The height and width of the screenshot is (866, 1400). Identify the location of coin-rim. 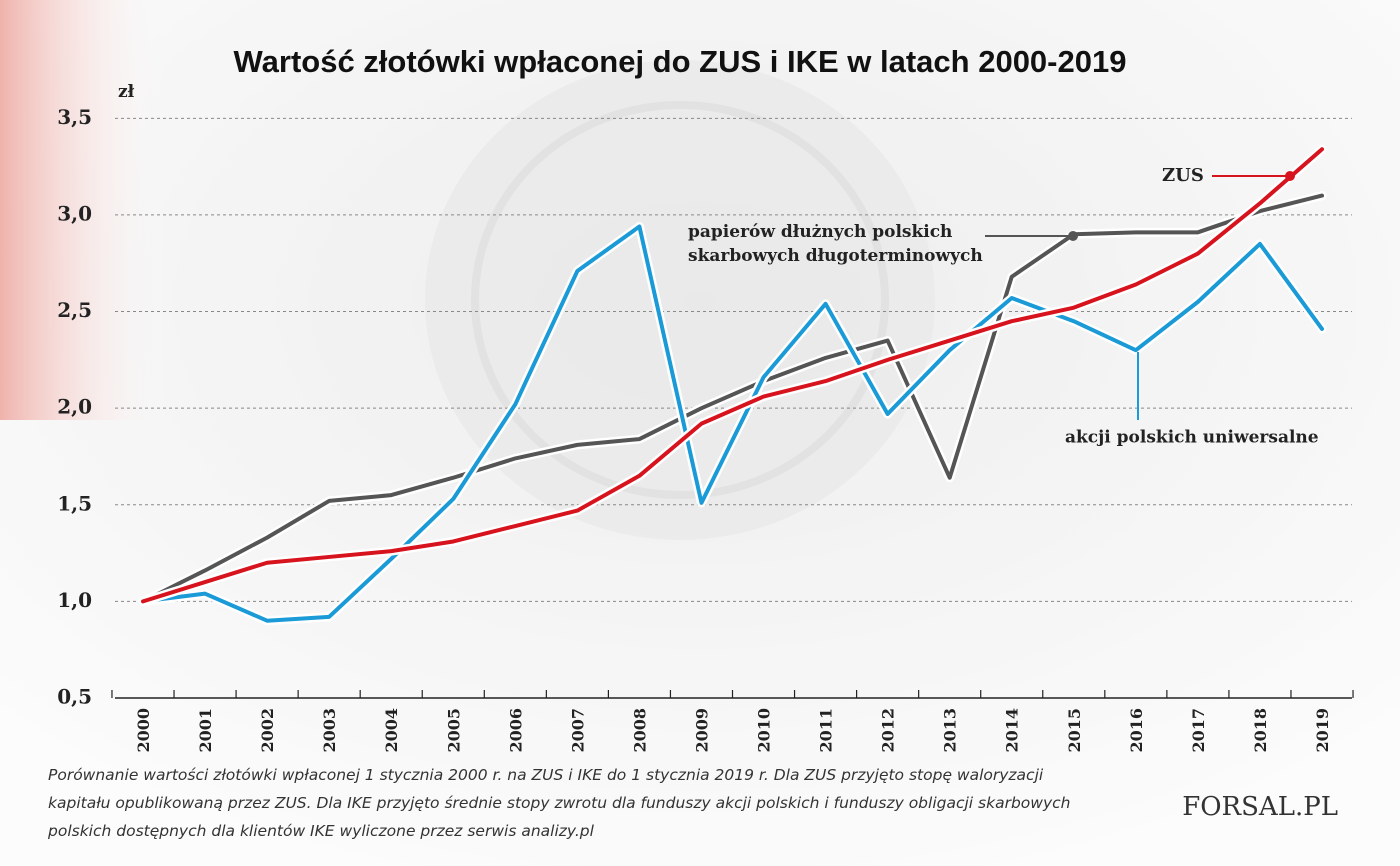
(680, 300).